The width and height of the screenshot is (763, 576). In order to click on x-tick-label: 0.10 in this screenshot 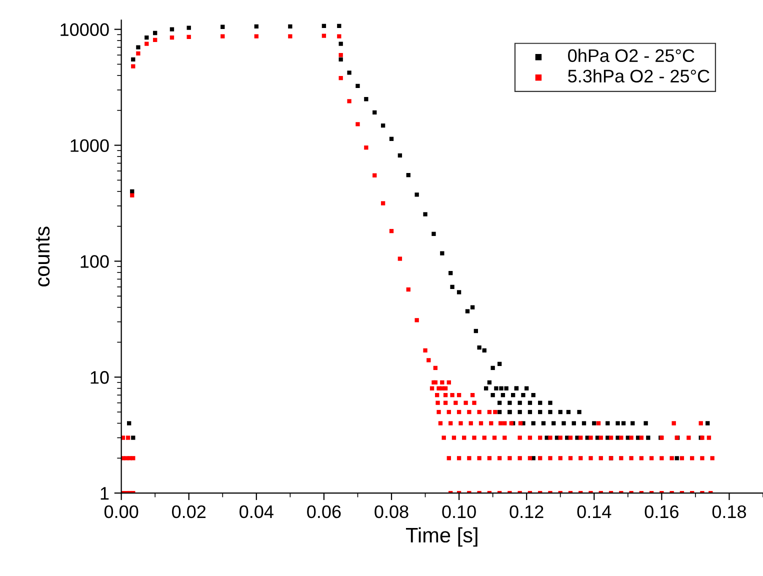, I will do `click(459, 511)`.